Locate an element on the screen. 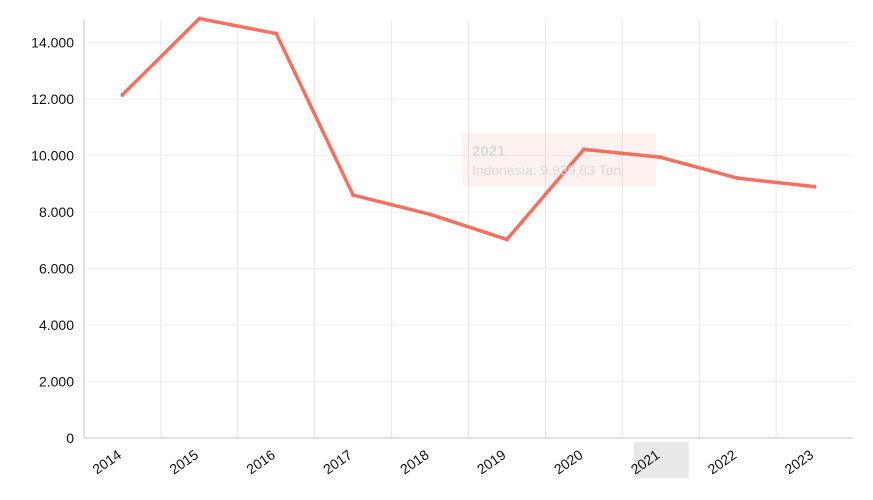 This screenshot has height=500, width=873. x-tick-label: 2019 is located at coordinates (491, 461).